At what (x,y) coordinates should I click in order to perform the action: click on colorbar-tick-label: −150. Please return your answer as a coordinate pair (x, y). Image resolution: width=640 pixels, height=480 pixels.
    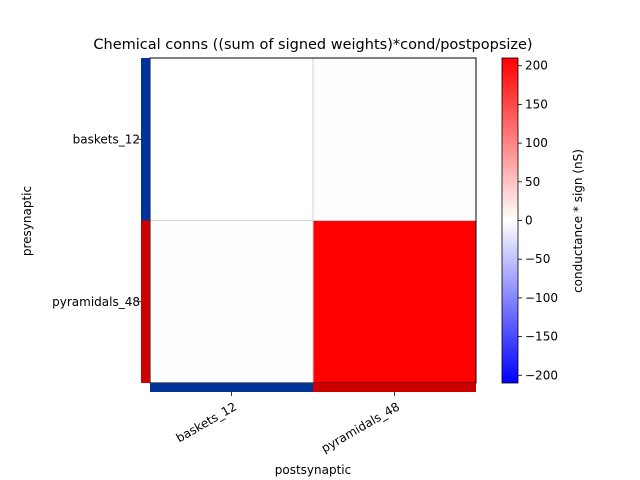
    Looking at the image, I should click on (541, 337).